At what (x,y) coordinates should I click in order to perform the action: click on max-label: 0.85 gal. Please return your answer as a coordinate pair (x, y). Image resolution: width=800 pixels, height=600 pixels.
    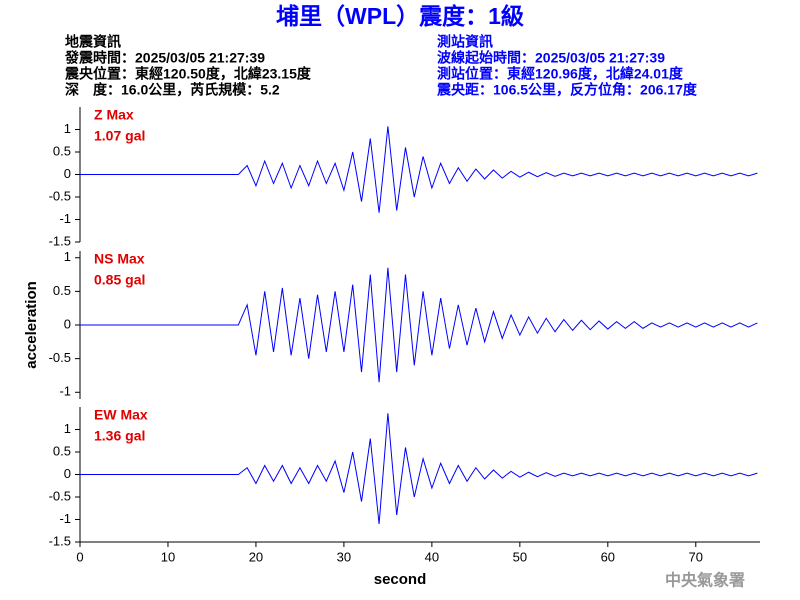
    Looking at the image, I should click on (119, 280).